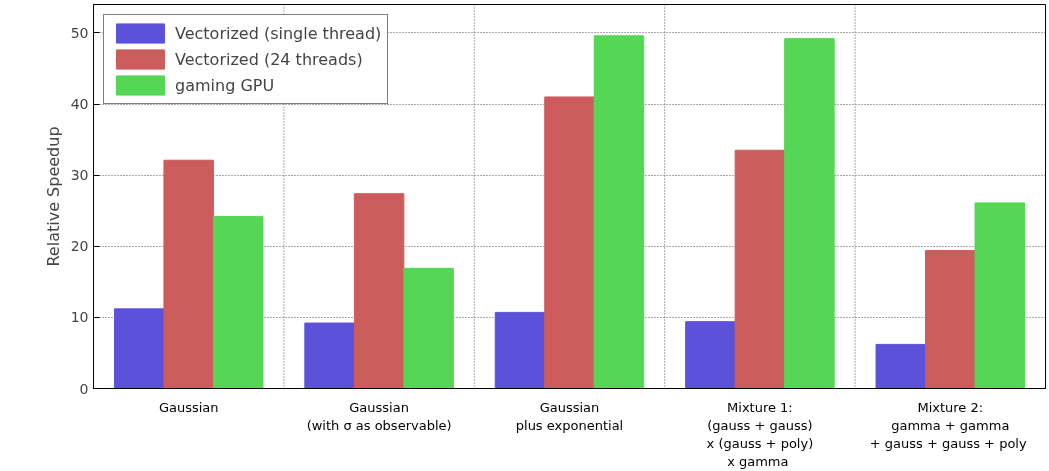 Image resolution: width=1049 pixels, height=471 pixels. I want to click on x-tick-label: Gaussian (with σ as observable), so click(379, 416).